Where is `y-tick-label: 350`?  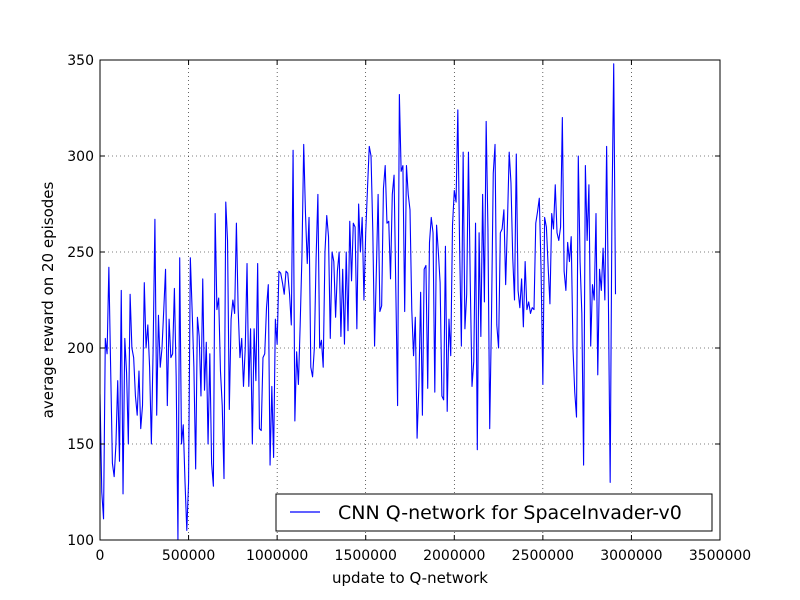
y-tick-label: 350 is located at coordinates (80, 61).